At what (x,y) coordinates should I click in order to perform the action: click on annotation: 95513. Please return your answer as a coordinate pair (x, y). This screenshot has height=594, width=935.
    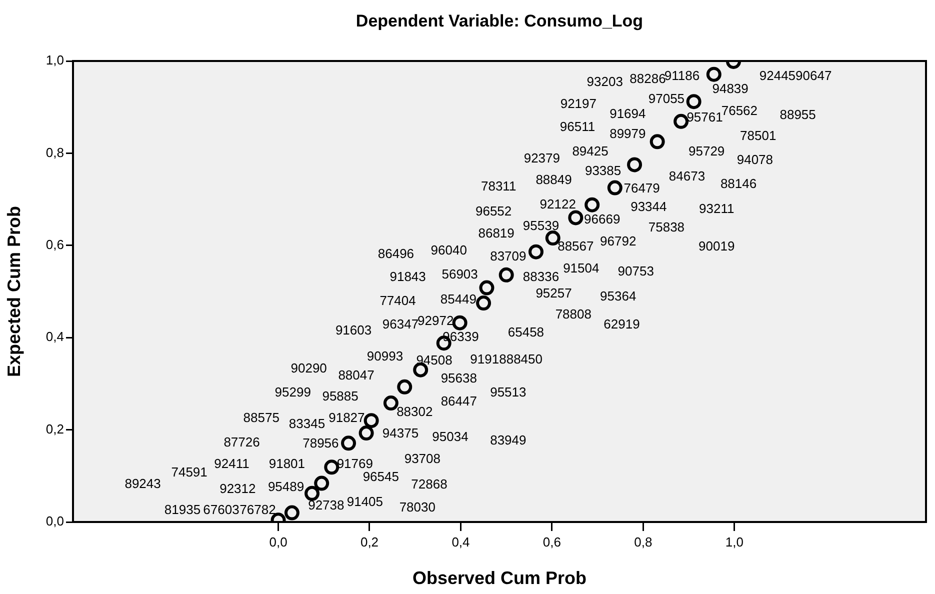
    Looking at the image, I should click on (508, 392).